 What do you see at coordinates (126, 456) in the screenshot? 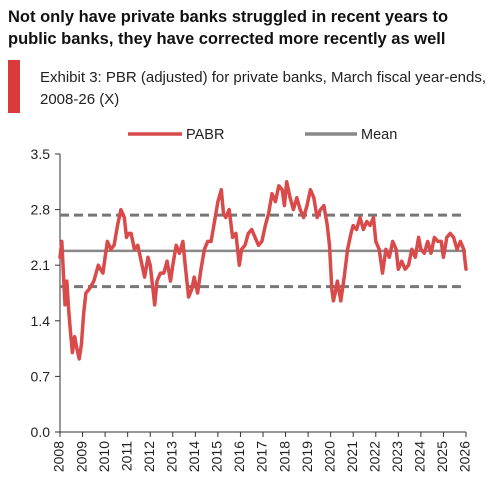
I see `x-tick-label: 2011` at bounding box center [126, 456].